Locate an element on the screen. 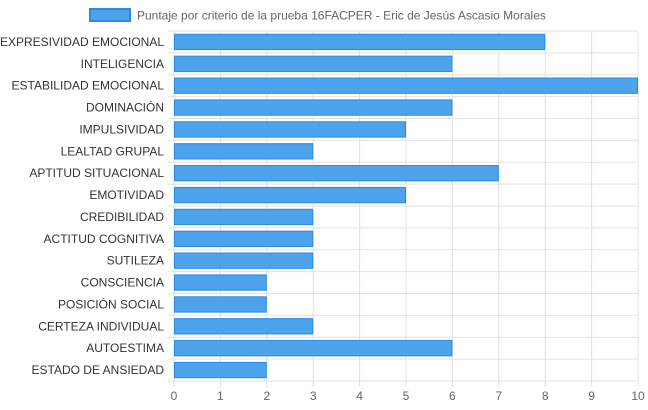  category-label: ACTITUD COGNITIVA is located at coordinates (104, 239).